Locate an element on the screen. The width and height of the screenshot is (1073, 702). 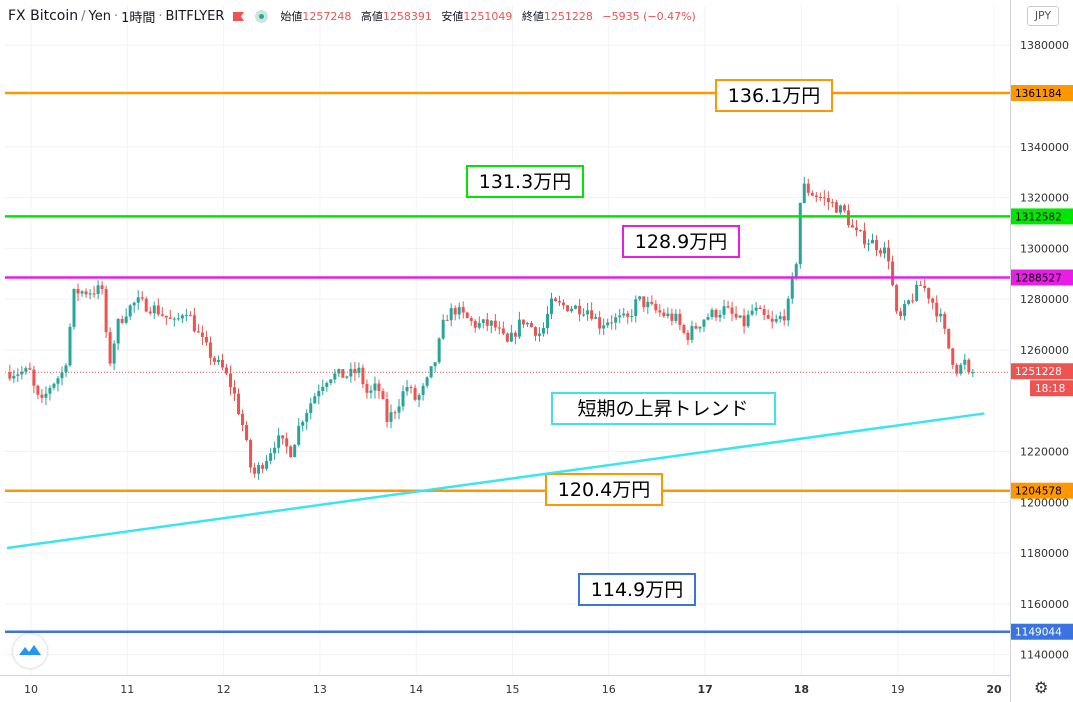
y-tick-label: 1320000 is located at coordinates (1044, 198).